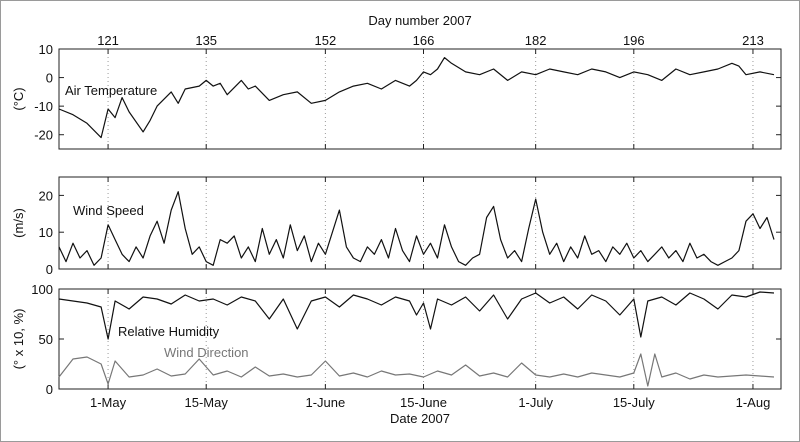 The height and width of the screenshot is (442, 800). I want to click on series-label-wind-direction: Wind Direction, so click(206, 352).